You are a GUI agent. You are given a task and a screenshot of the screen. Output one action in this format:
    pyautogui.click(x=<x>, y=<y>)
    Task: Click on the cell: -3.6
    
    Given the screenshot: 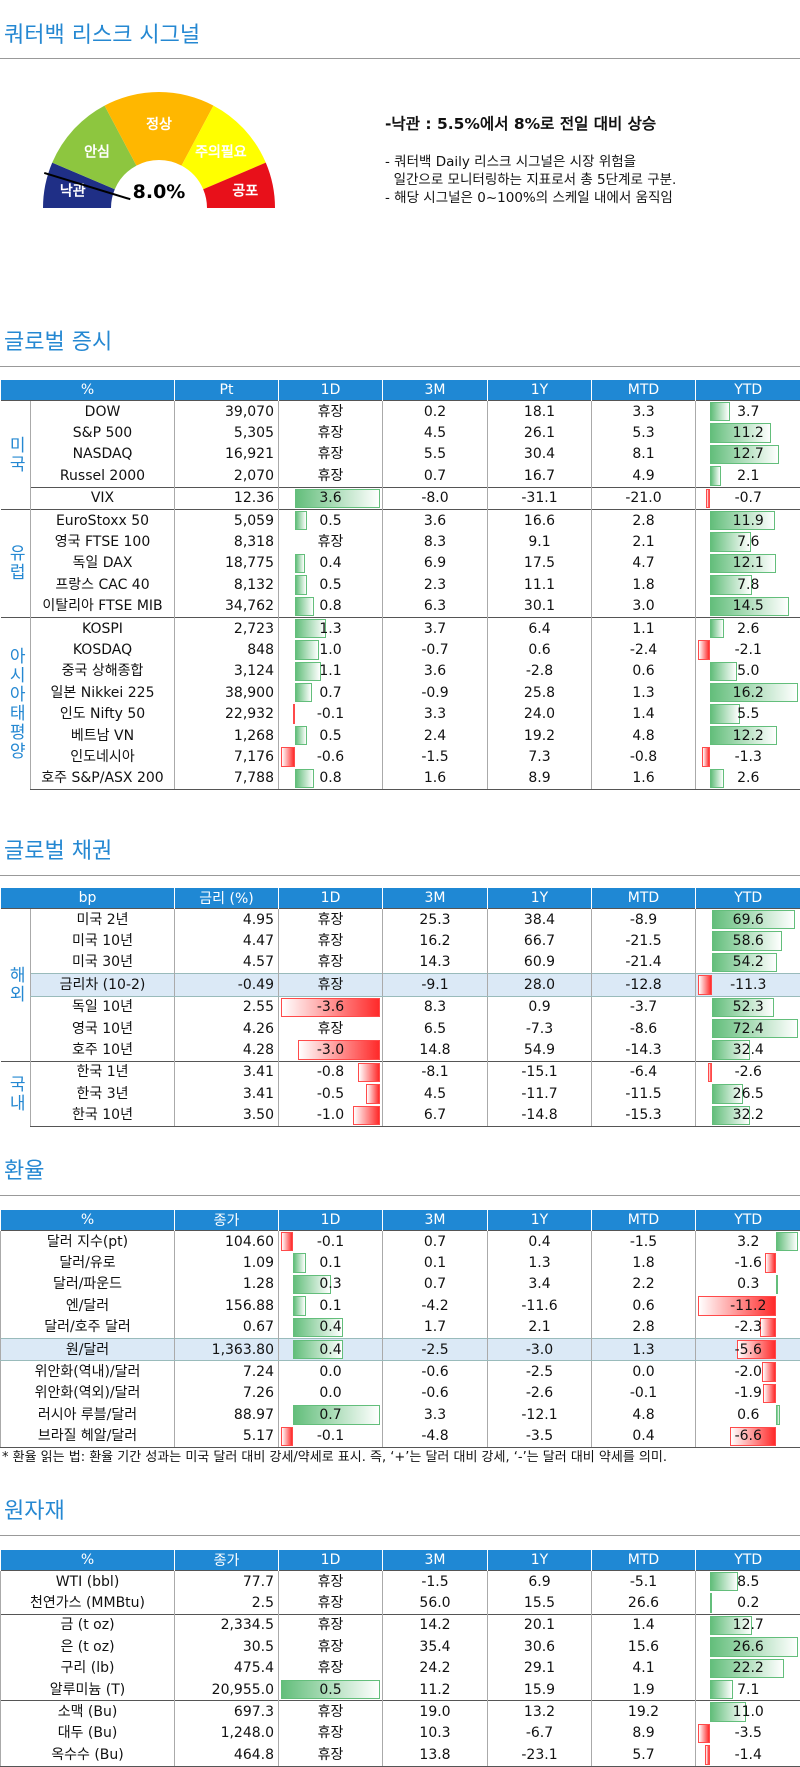 What is the action you would take?
    pyautogui.click(x=331, y=1007)
    